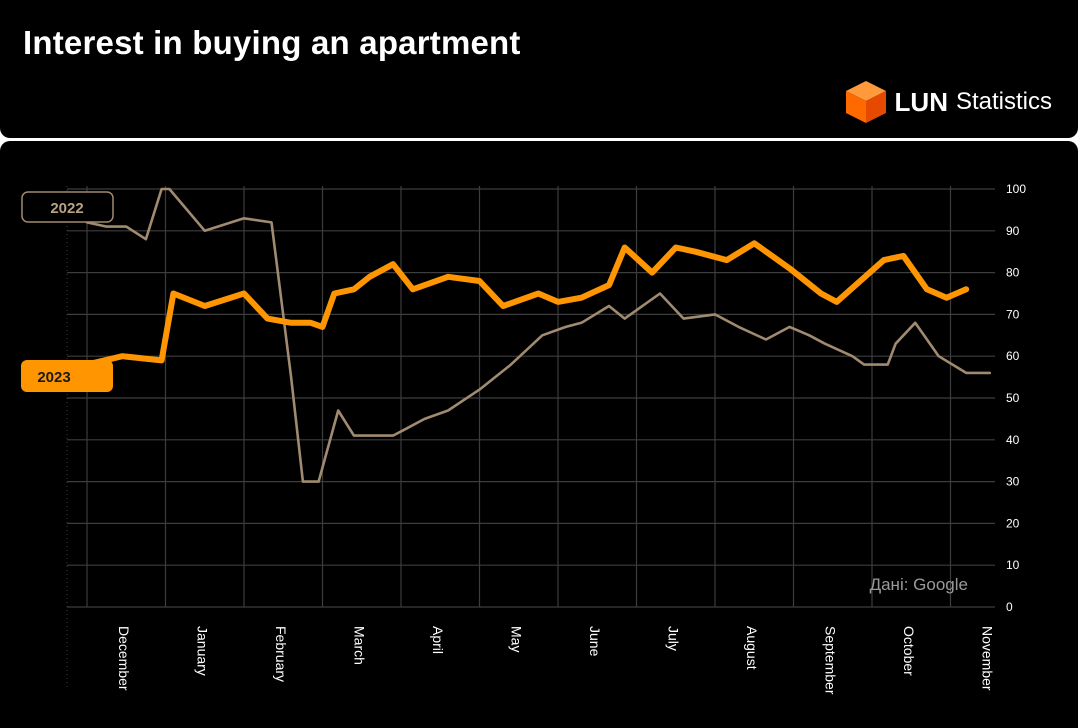  Describe the element at coordinates (752, 648) in the screenshot. I see `x-tick-label: August` at that location.